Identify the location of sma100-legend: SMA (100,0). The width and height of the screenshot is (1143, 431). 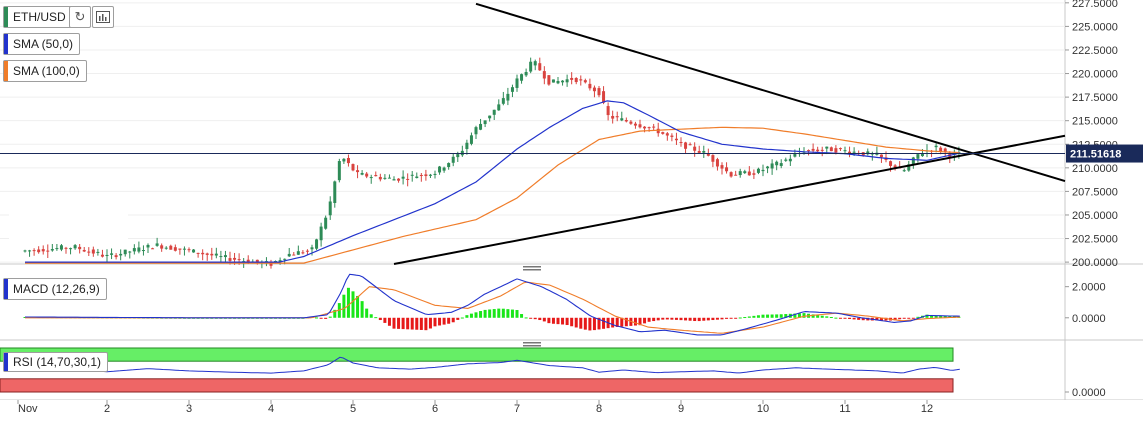
(45, 71).